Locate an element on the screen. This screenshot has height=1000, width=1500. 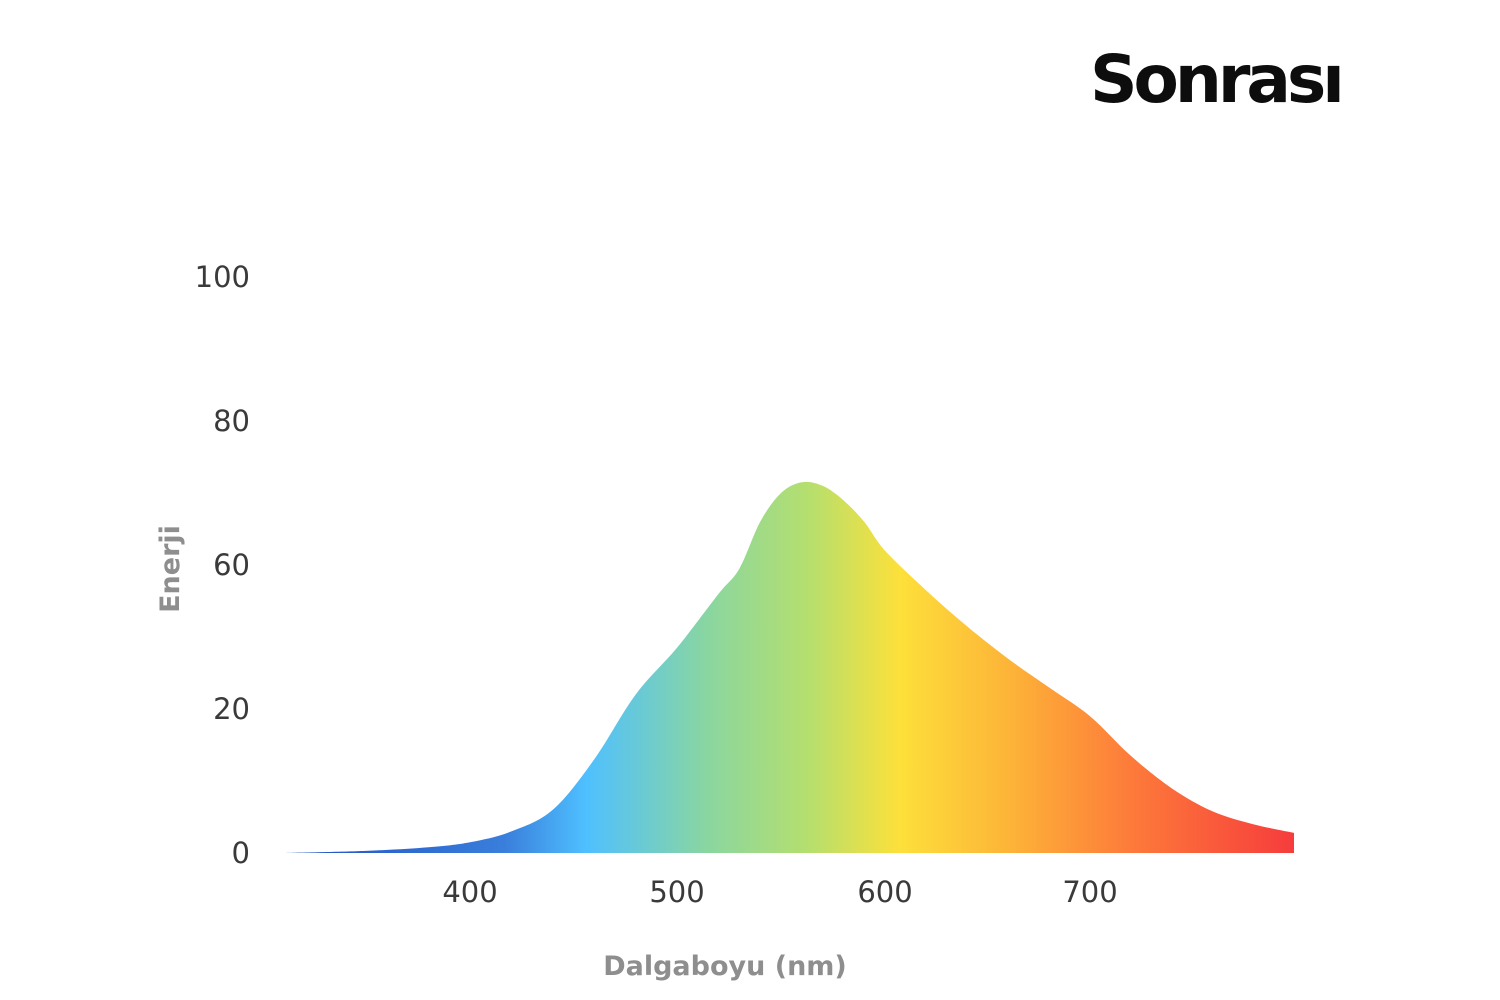
x-tick-labels: 400 500 600 700 is located at coordinates (779, 892).